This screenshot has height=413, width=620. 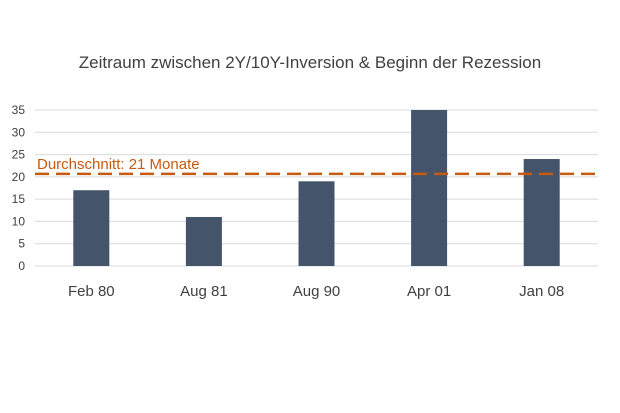 What do you see at coordinates (19, 221) in the screenshot?
I see `y-tick-label: 10` at bounding box center [19, 221].